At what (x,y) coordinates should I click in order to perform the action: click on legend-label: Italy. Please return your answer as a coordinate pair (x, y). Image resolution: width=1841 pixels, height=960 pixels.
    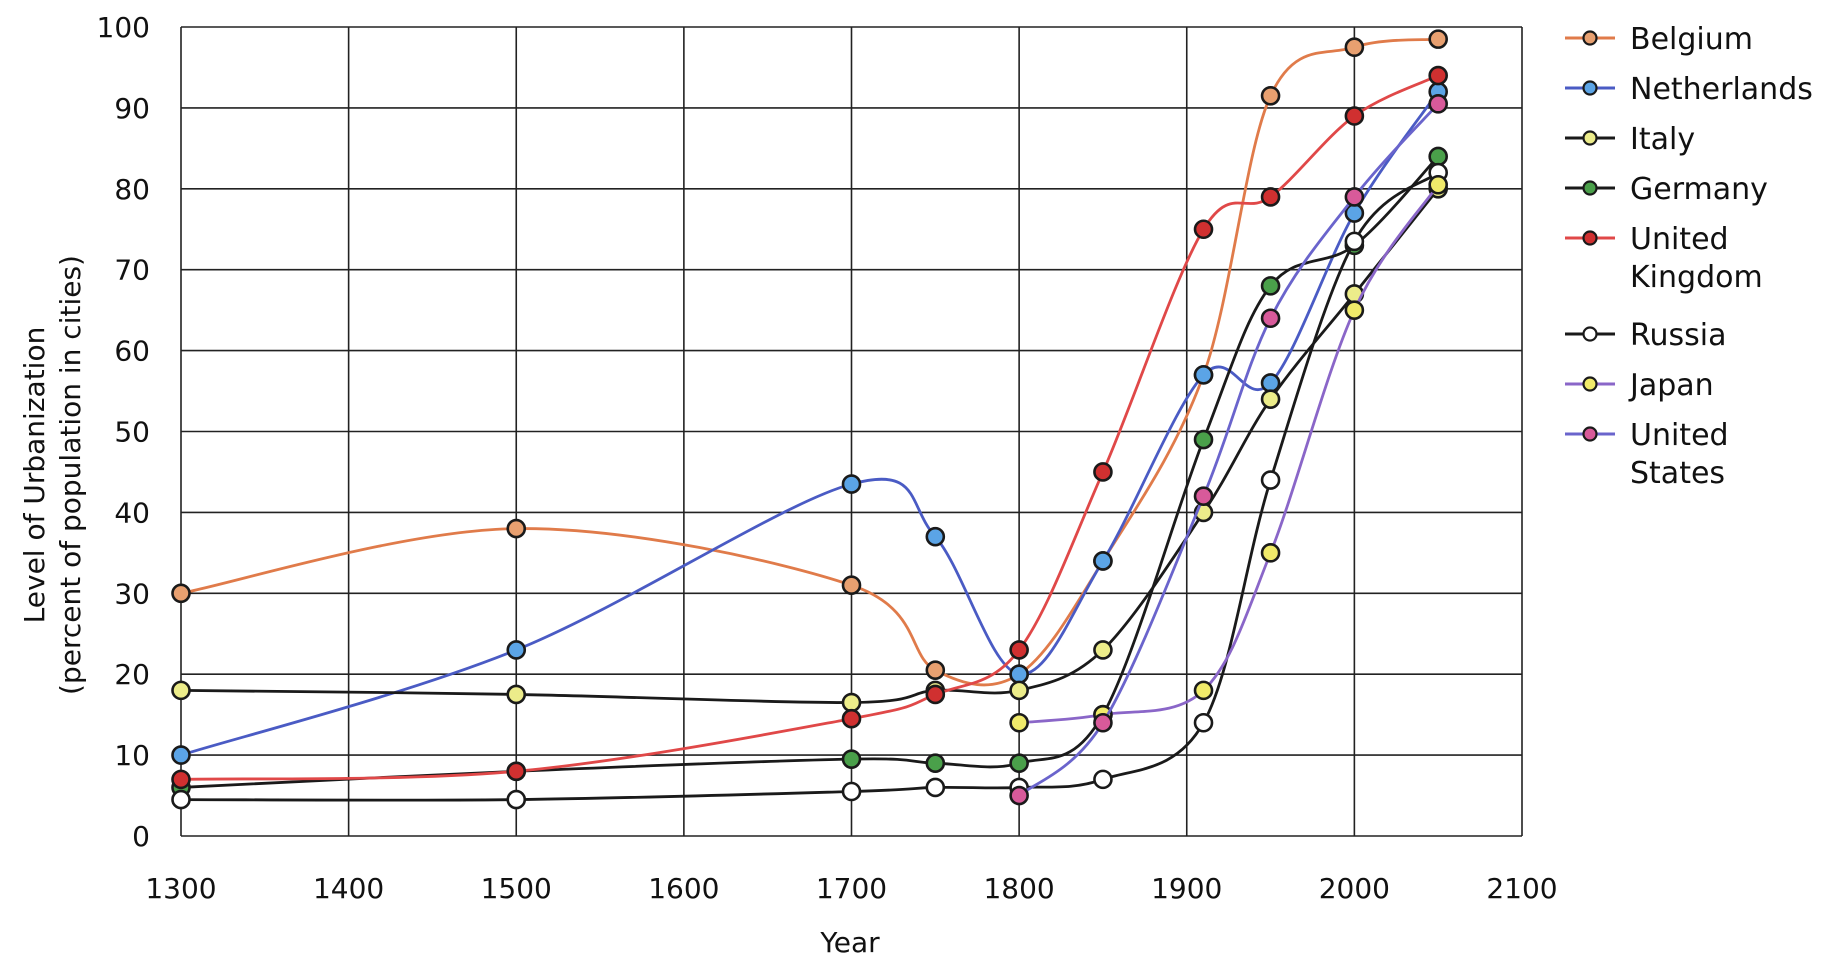
    Looking at the image, I should click on (1662, 139).